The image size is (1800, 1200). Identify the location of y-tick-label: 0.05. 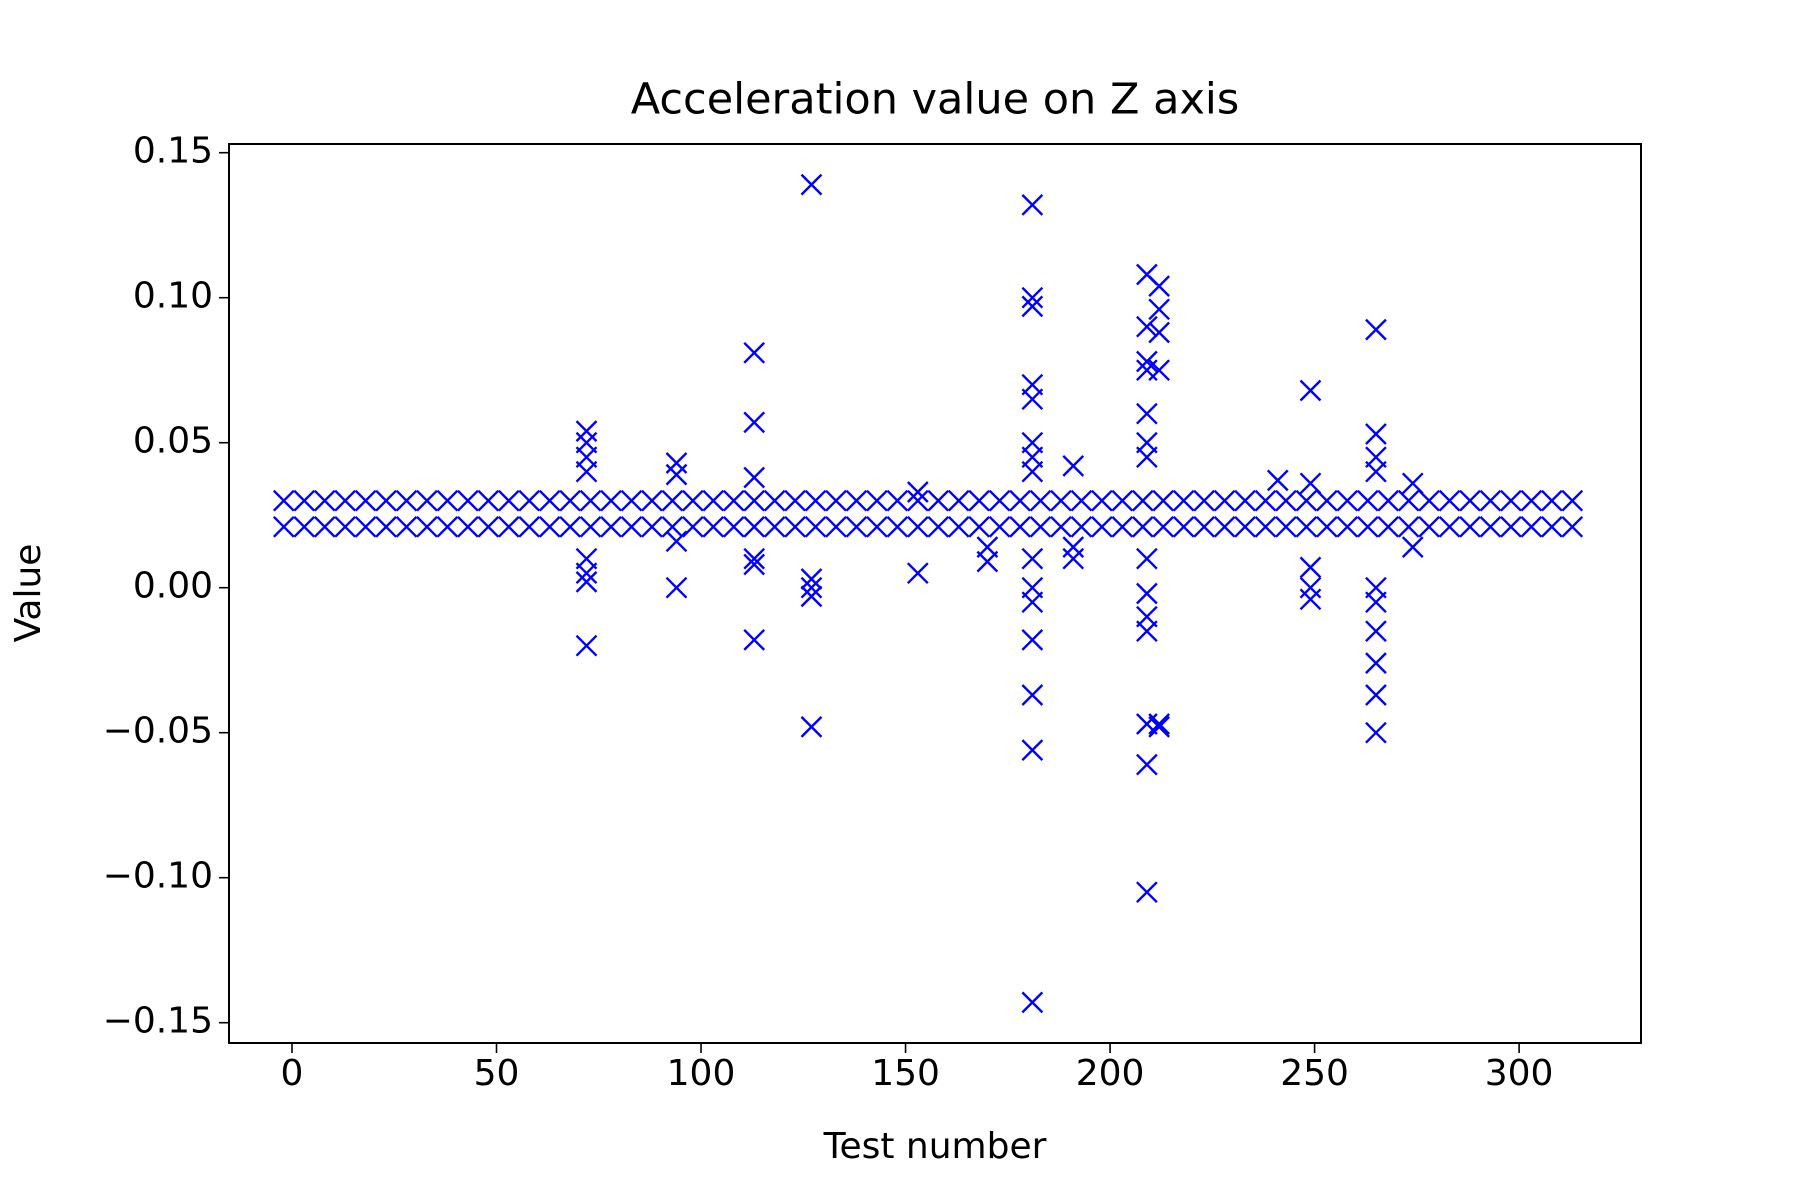
(173, 441).